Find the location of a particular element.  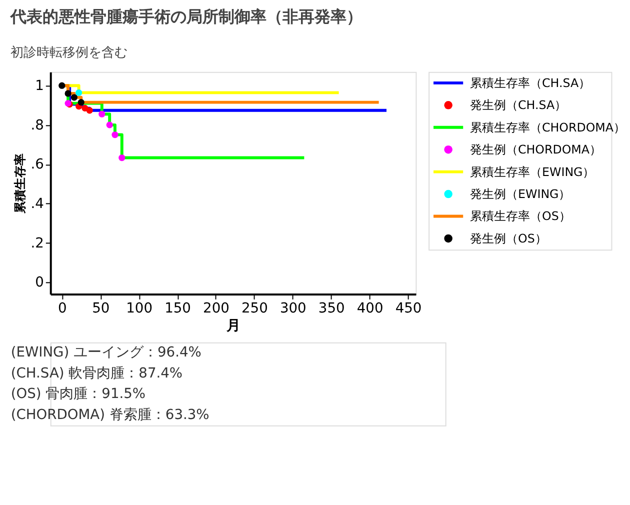

text: (OS) 骨肉腫：91.5% is located at coordinates (78, 394).